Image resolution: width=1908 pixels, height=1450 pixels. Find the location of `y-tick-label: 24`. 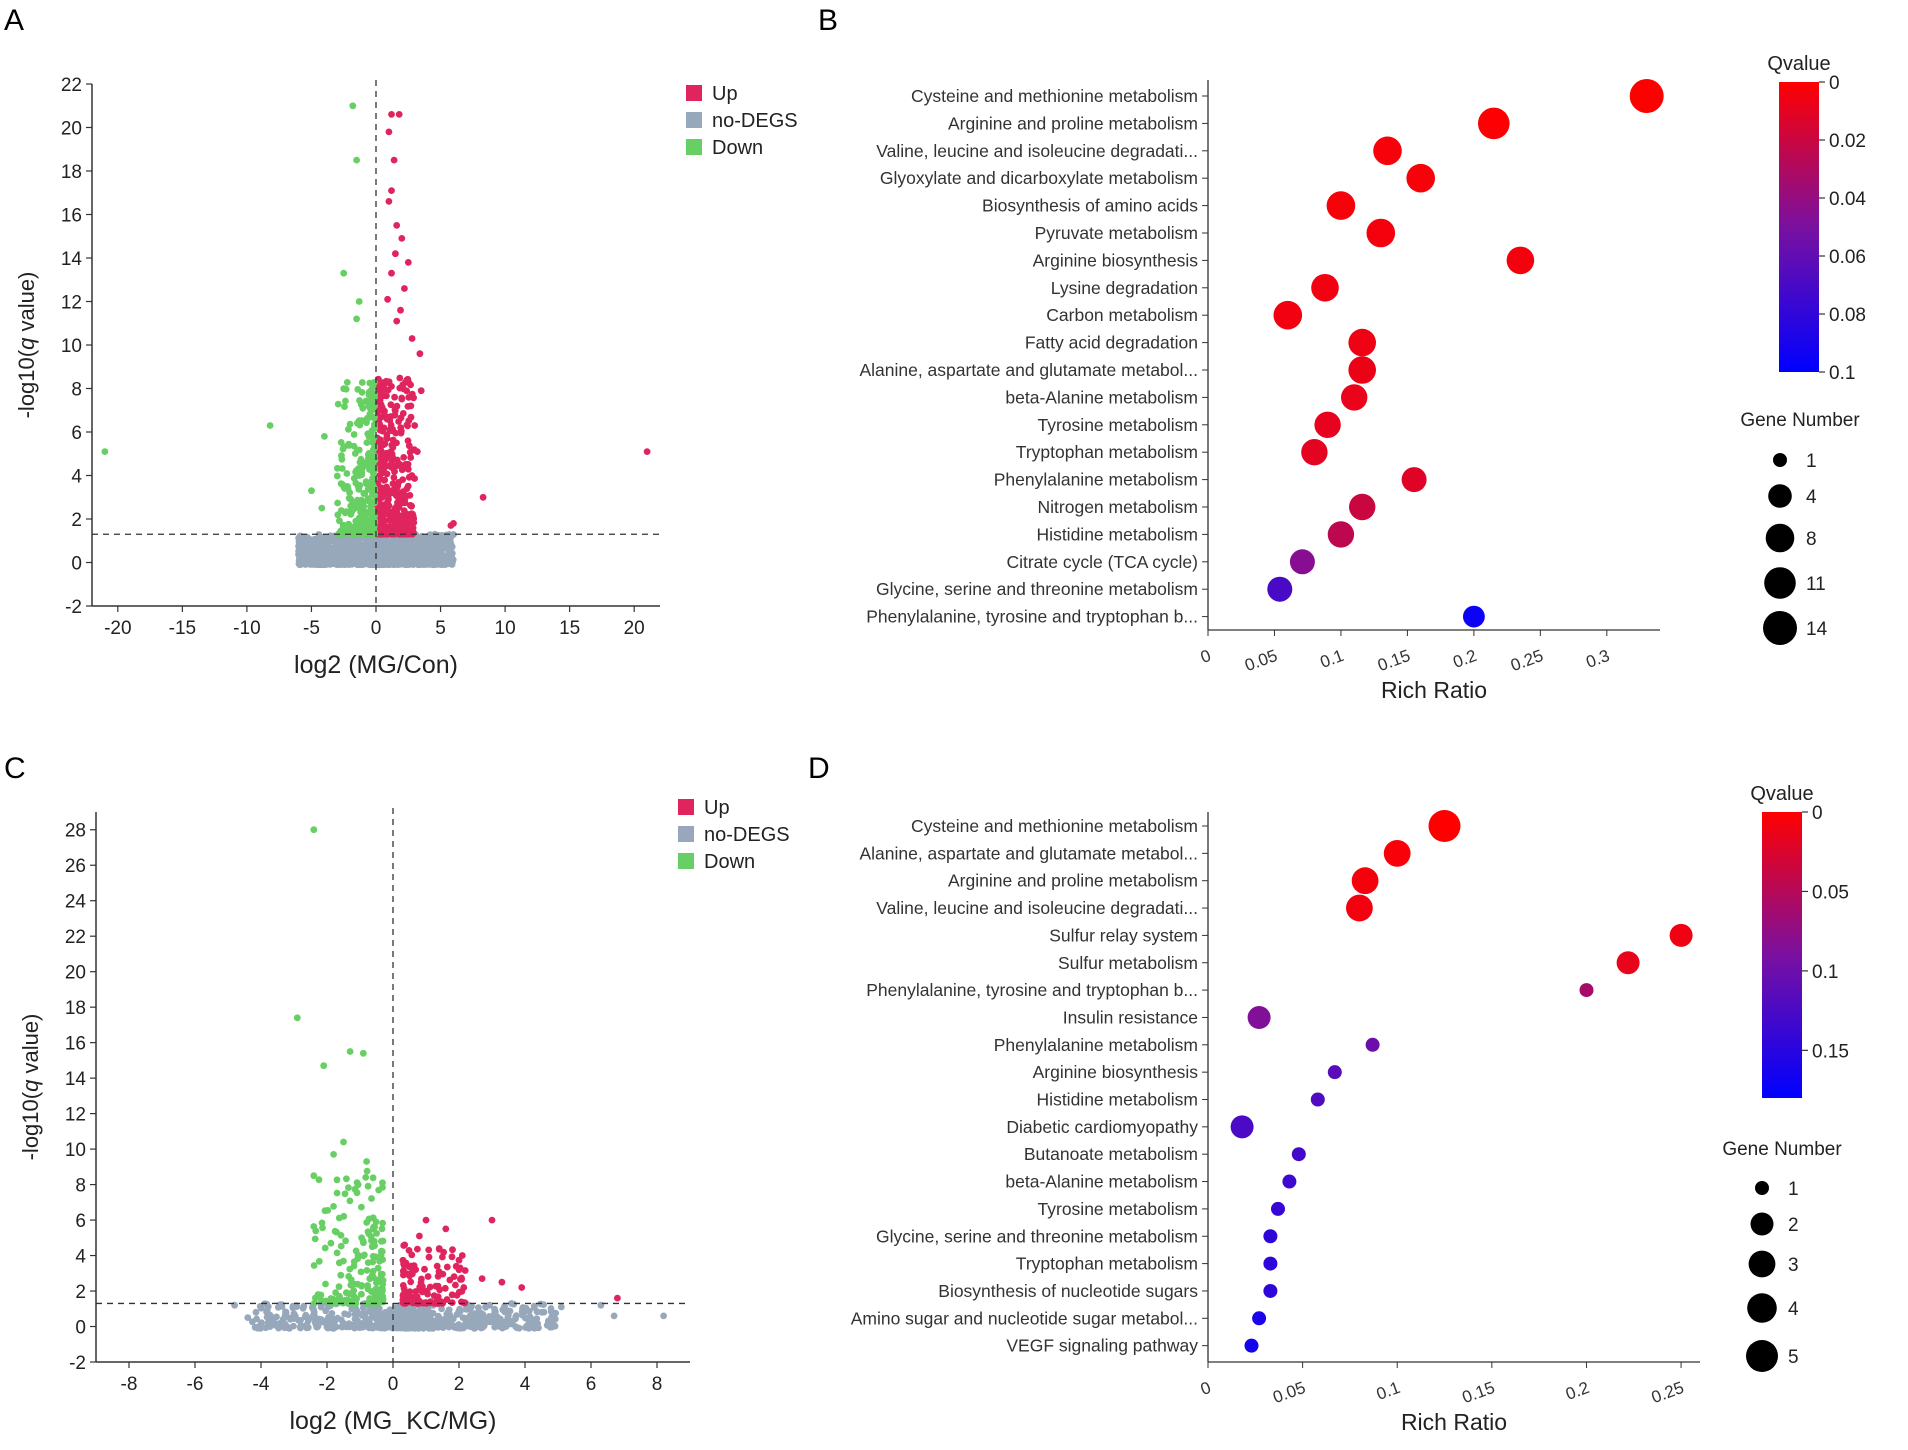

y-tick-label: 24 is located at coordinates (76, 902).